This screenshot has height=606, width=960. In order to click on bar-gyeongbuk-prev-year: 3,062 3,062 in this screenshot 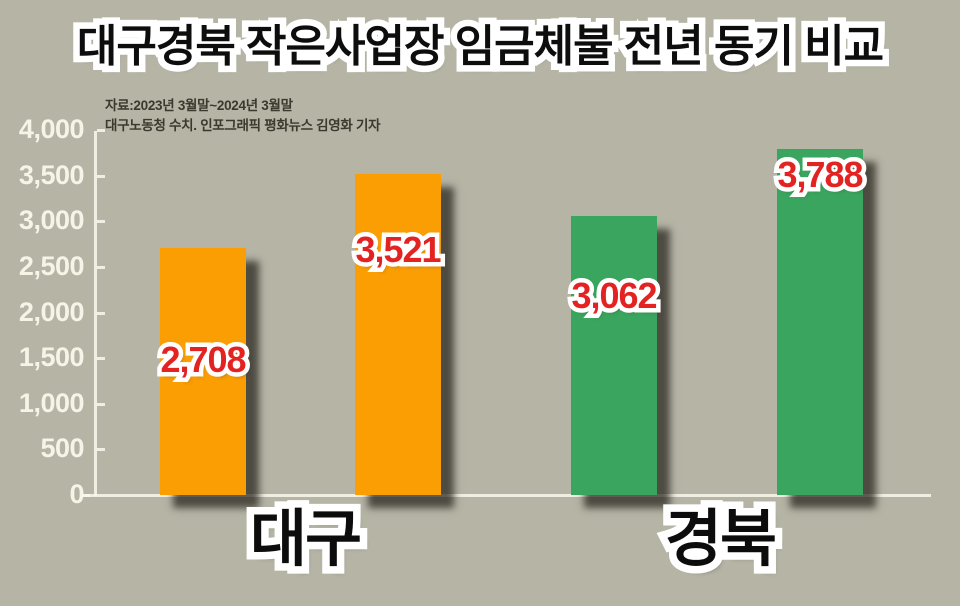, I will do `click(614, 355)`.